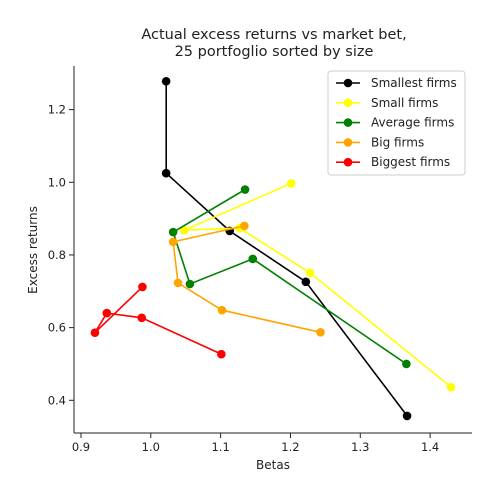  I want to click on legend-label: Smallest firms, so click(414, 83).